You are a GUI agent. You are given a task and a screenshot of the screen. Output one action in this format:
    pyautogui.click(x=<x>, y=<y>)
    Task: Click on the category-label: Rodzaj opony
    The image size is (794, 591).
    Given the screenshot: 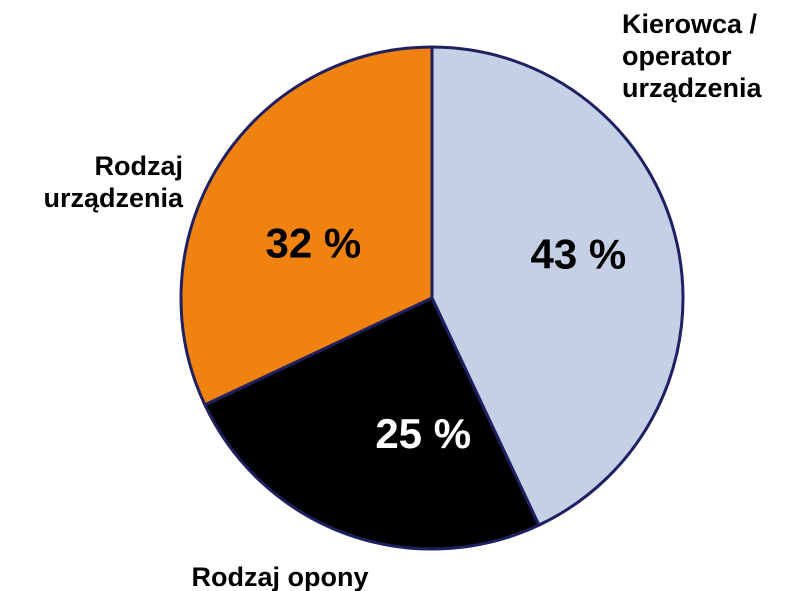 What is the action you would take?
    pyautogui.click(x=280, y=576)
    